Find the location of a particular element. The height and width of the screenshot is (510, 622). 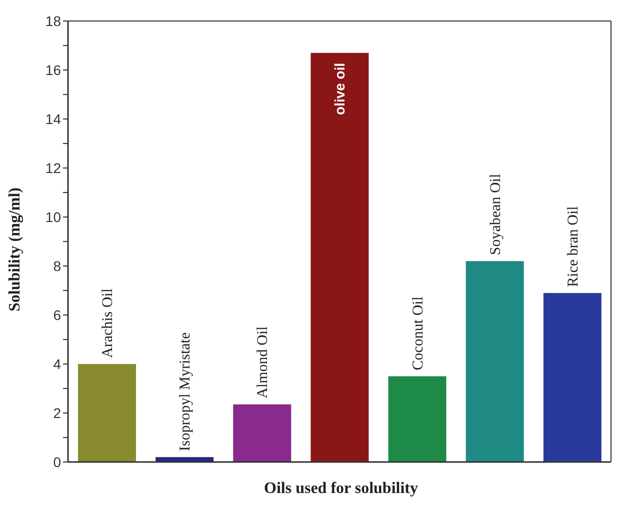

x-tick-label: Coconut Oil is located at coordinates (418, 333).